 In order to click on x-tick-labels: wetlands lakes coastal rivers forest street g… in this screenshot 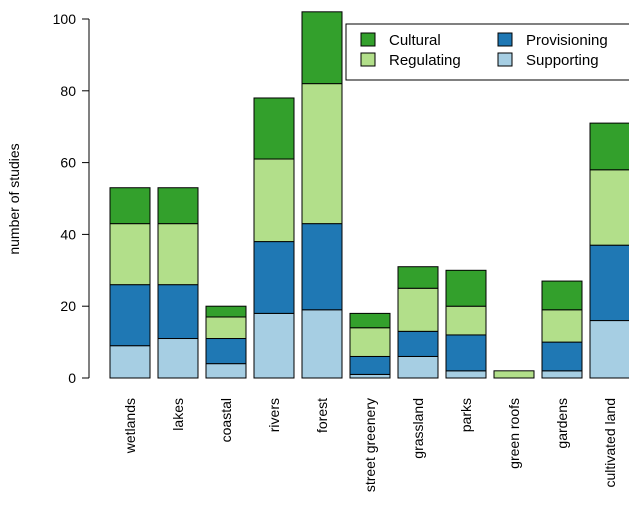, I will do `click(370, 445)`.